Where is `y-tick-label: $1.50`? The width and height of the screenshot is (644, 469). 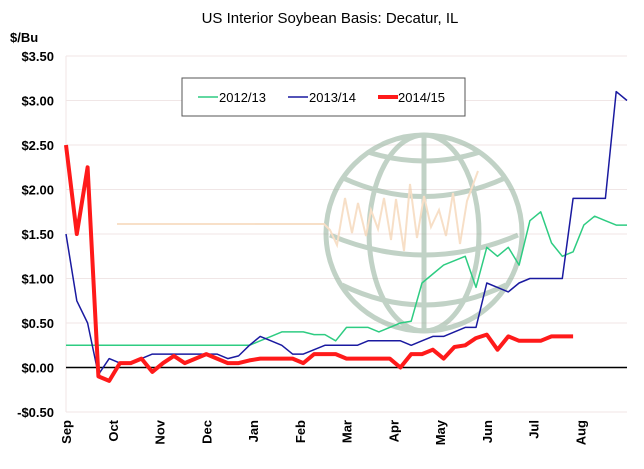
y-tick-label: $1.50 is located at coordinates (37, 234).